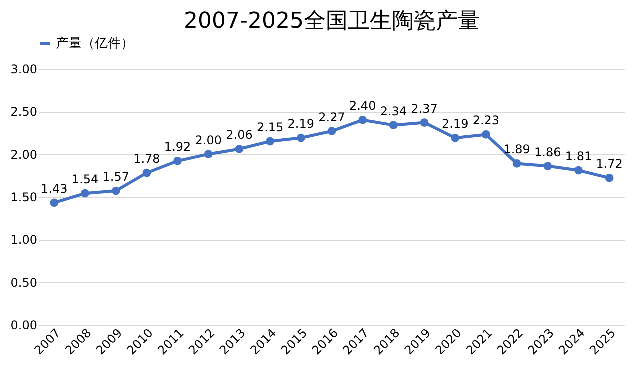 Image resolution: width=635 pixels, height=367 pixels. I want to click on data-label: 1.89, so click(517, 149).